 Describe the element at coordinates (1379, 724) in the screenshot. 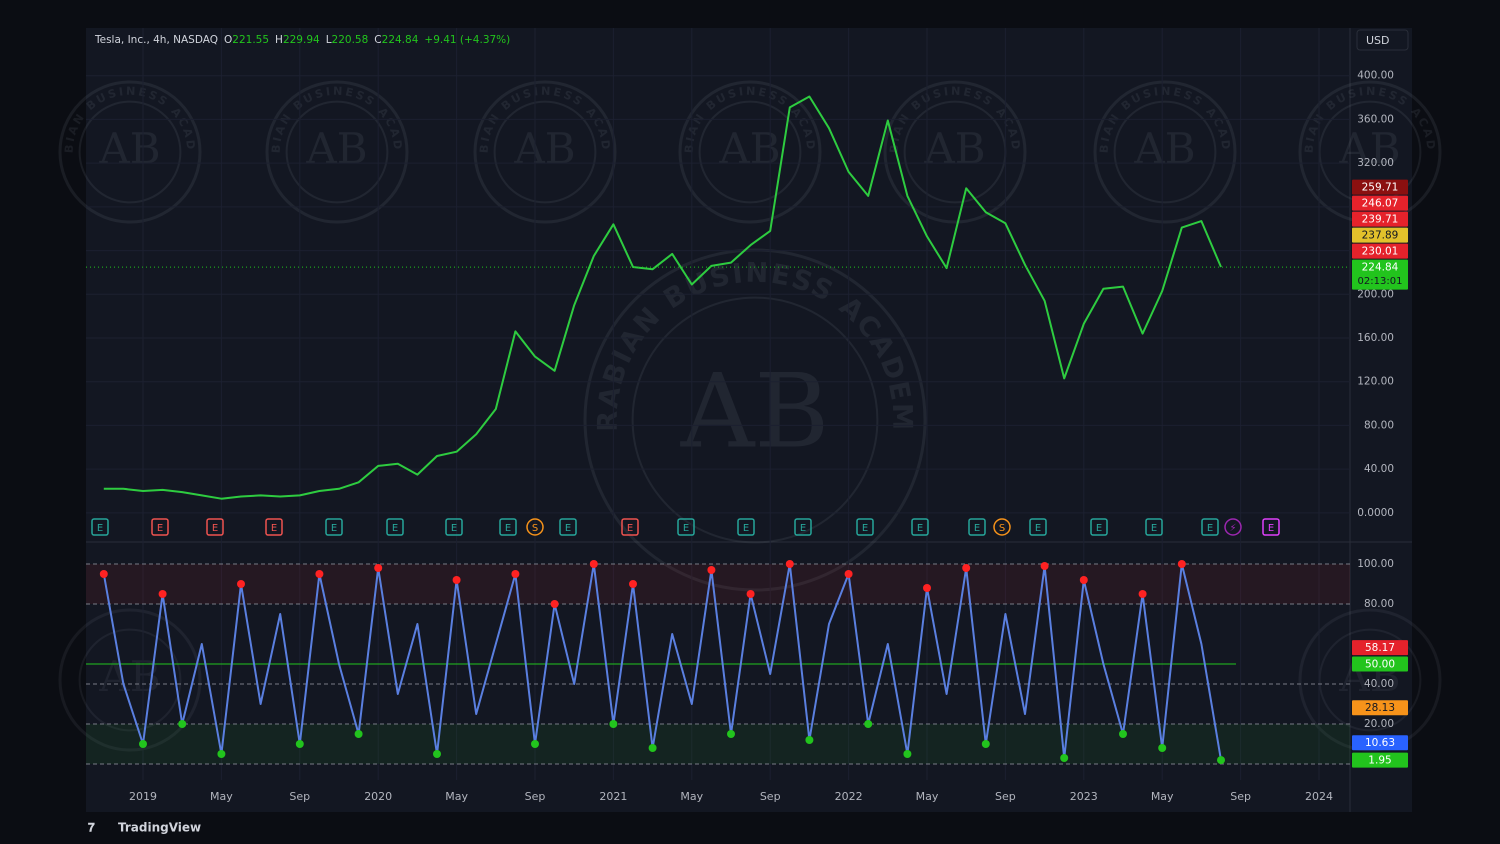

I see `y-tick-label: 20.00` at that location.